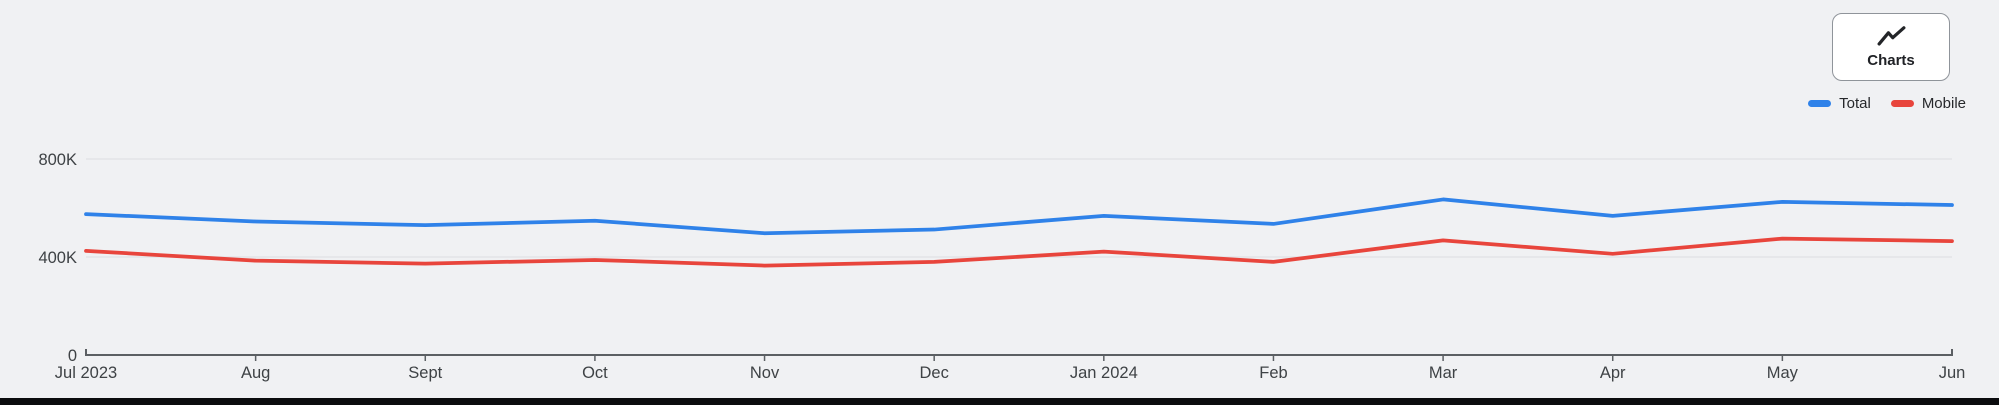 The image size is (1999, 405). I want to click on x-axis-tick-label: Aug, so click(255, 373).